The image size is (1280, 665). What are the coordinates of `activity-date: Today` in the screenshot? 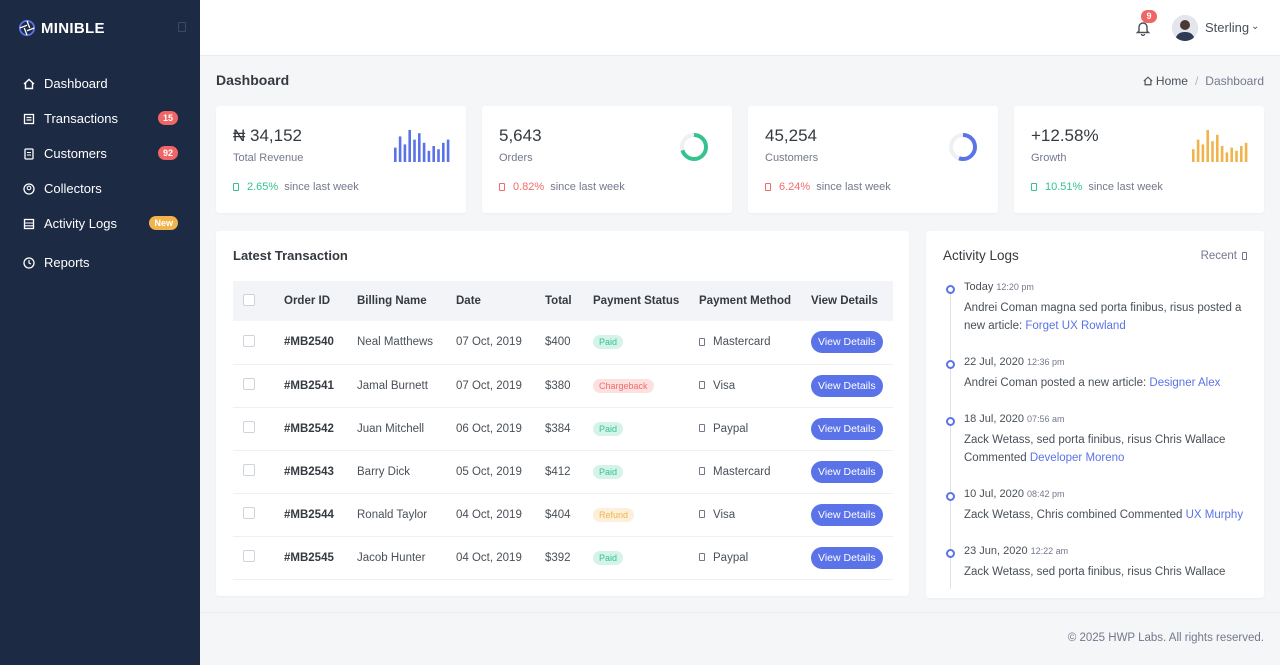 It's located at (979, 287).